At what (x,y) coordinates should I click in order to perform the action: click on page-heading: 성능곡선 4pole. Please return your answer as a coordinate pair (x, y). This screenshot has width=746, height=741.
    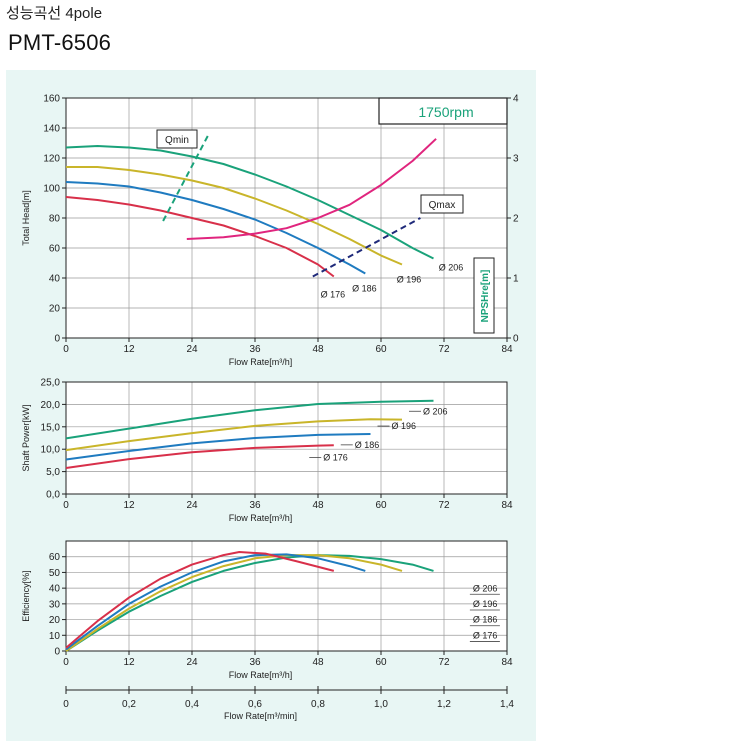
    Looking at the image, I should click on (54, 12).